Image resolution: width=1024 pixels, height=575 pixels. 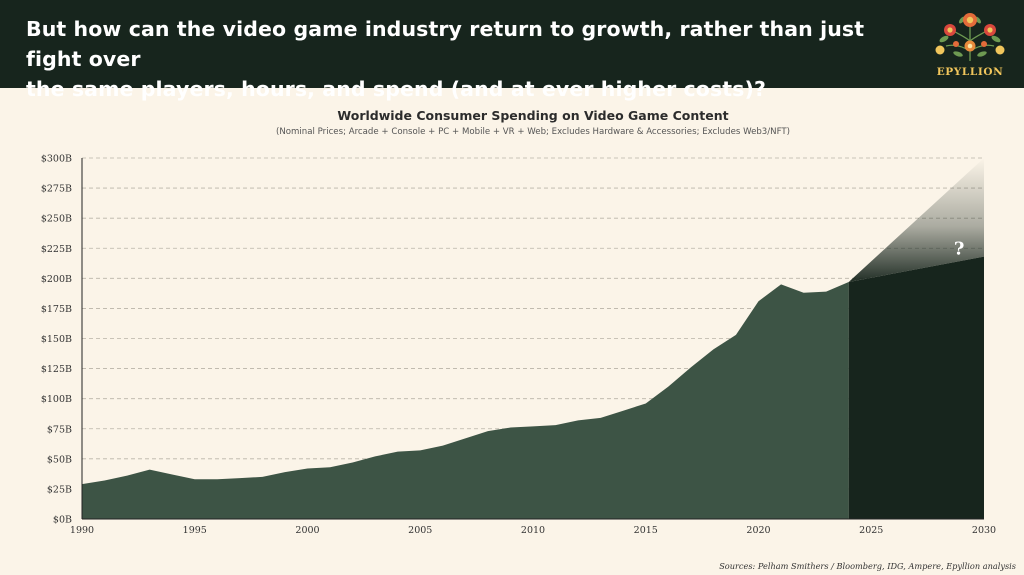 What do you see at coordinates (646, 530) in the screenshot?
I see `x-tick-label: 2015` at bounding box center [646, 530].